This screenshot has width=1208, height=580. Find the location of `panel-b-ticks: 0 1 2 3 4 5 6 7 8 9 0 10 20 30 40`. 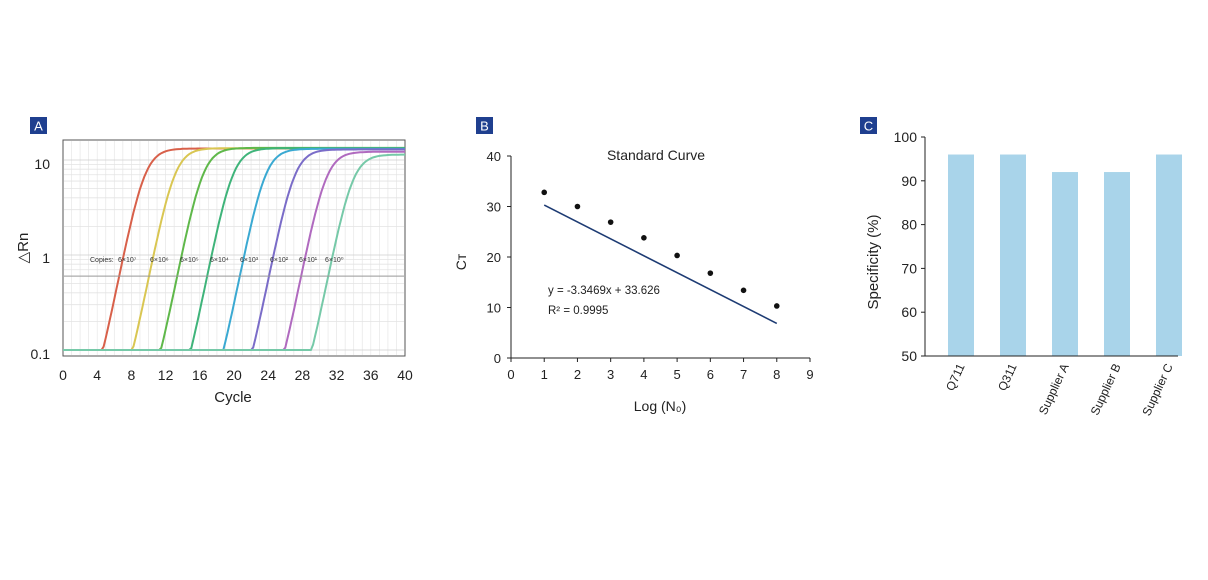

panel-b-ticks: 0 1 2 3 4 5 6 7 8 9 0 10 20 30 40 is located at coordinates (650, 265).